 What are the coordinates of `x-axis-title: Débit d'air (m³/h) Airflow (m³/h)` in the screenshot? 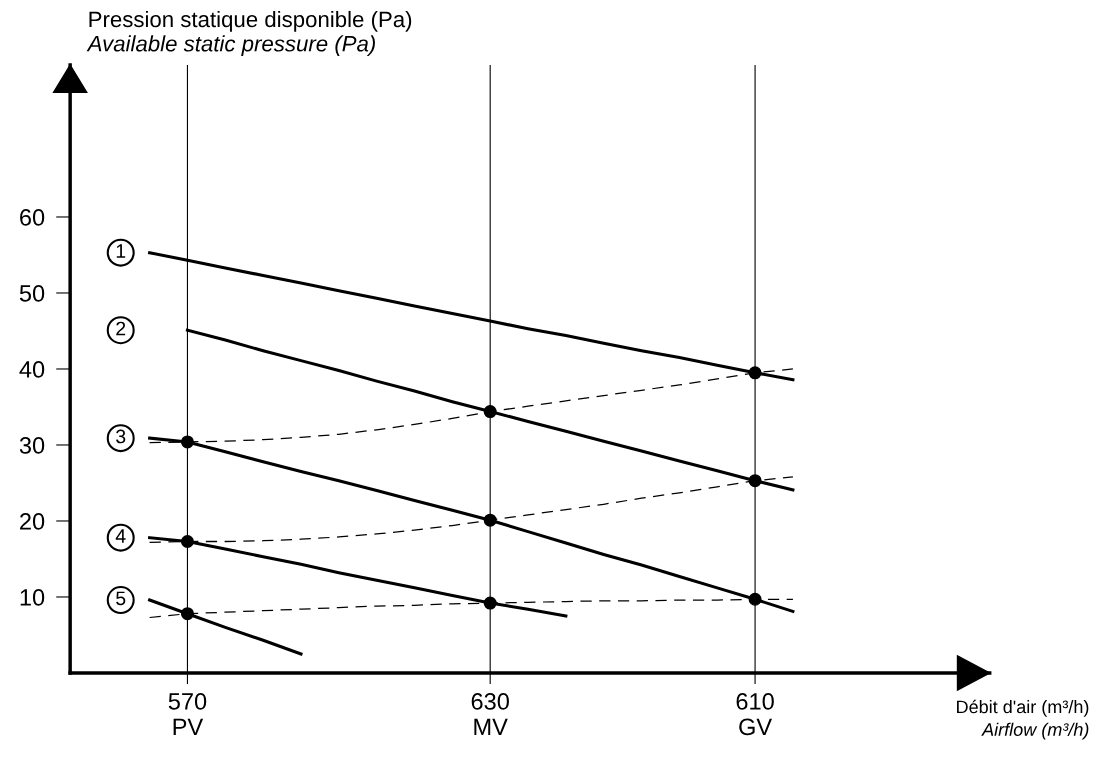 It's located at (1023, 719).